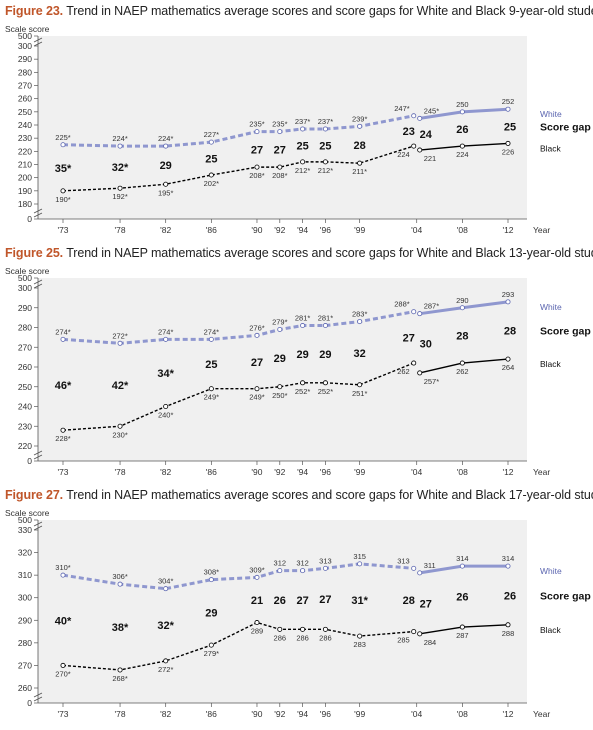 The image size is (593, 730). What do you see at coordinates (462, 104) in the screenshot?
I see `white-data-label: 250` at bounding box center [462, 104].